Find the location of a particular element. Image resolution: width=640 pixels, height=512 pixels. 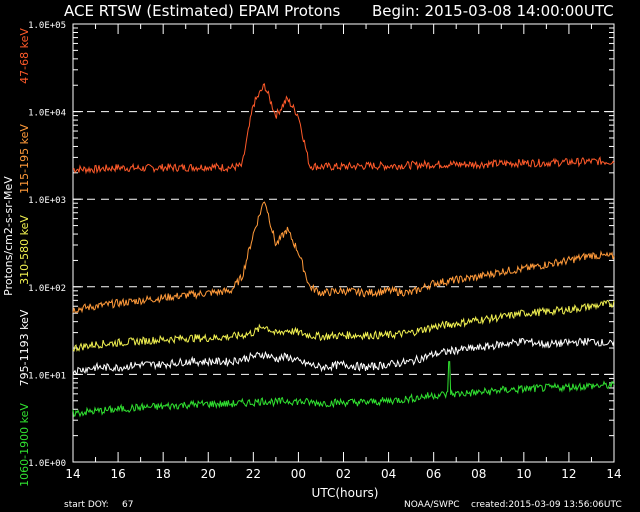

x-tick-label: 10 is located at coordinates (523, 474).